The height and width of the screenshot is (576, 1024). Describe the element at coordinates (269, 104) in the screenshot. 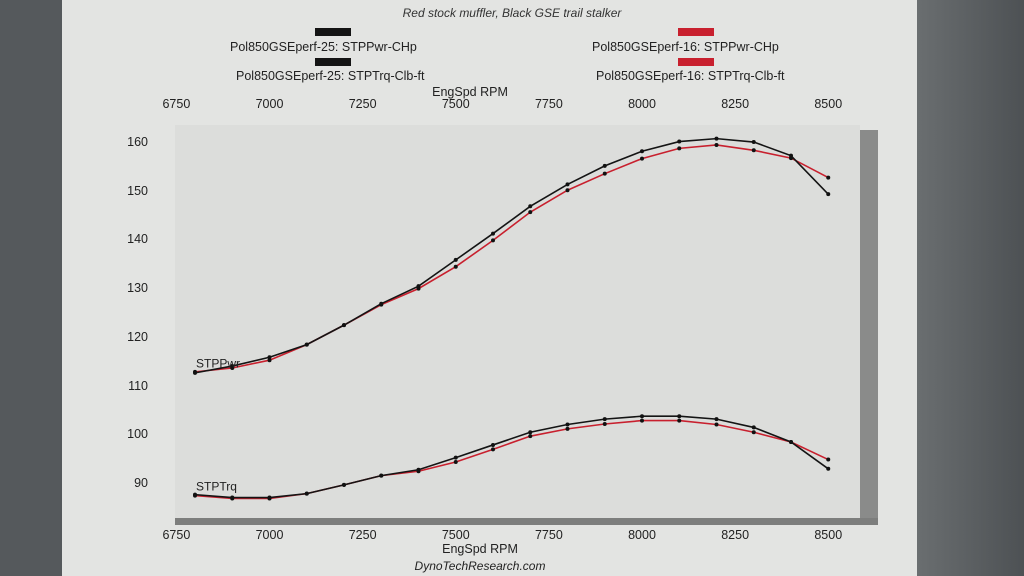

I see `x-tick-label-top: 7000` at that location.